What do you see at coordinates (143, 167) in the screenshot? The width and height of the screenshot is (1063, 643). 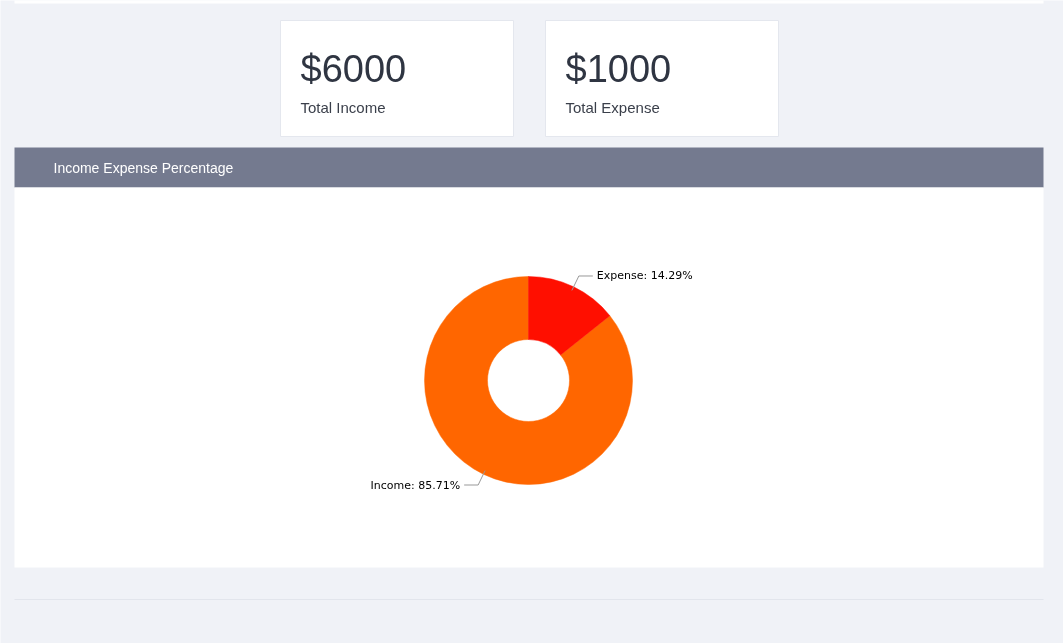 I see `text: Income Expense Percentage` at bounding box center [143, 167].